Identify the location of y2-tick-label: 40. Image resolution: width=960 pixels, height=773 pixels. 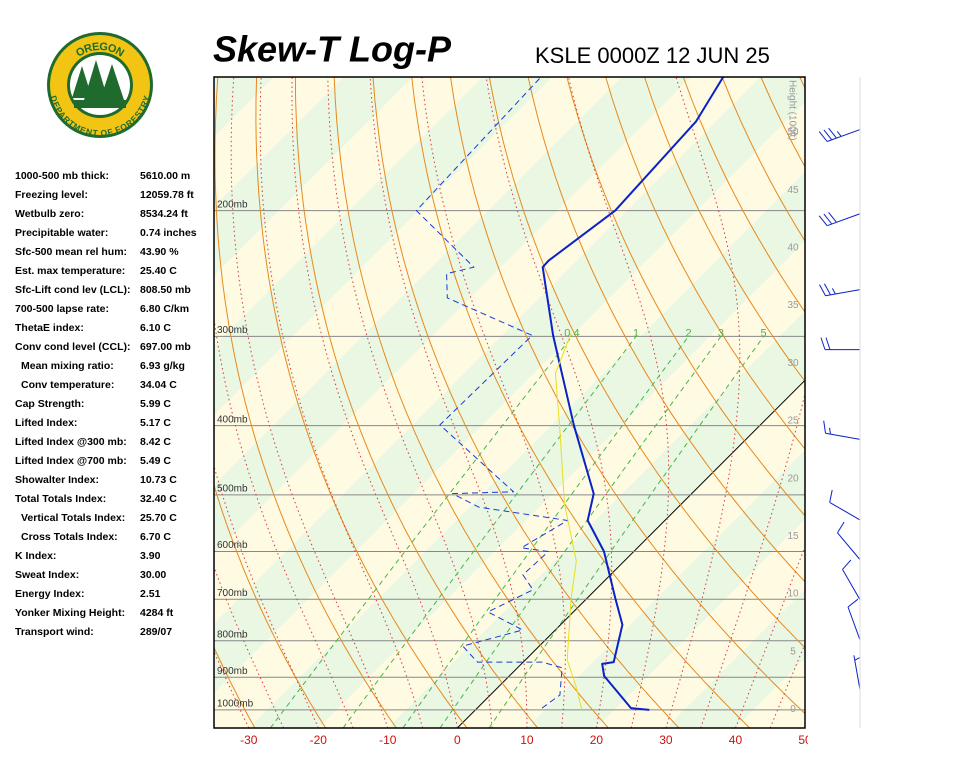
(793, 247).